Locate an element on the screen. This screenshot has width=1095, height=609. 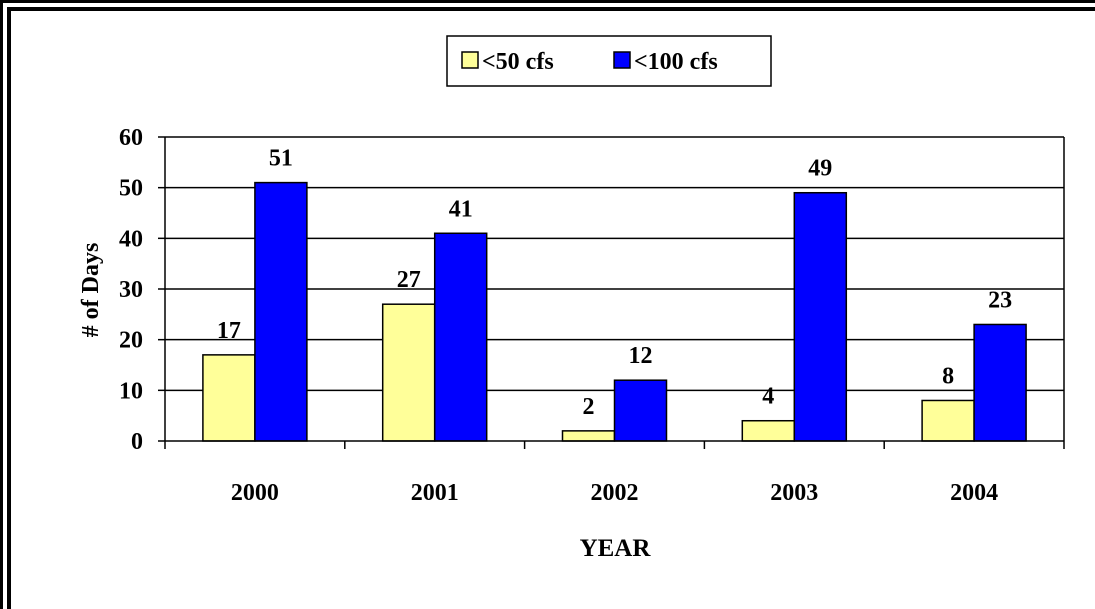
data-label-2001-series-2: 41 is located at coordinates (461, 209).